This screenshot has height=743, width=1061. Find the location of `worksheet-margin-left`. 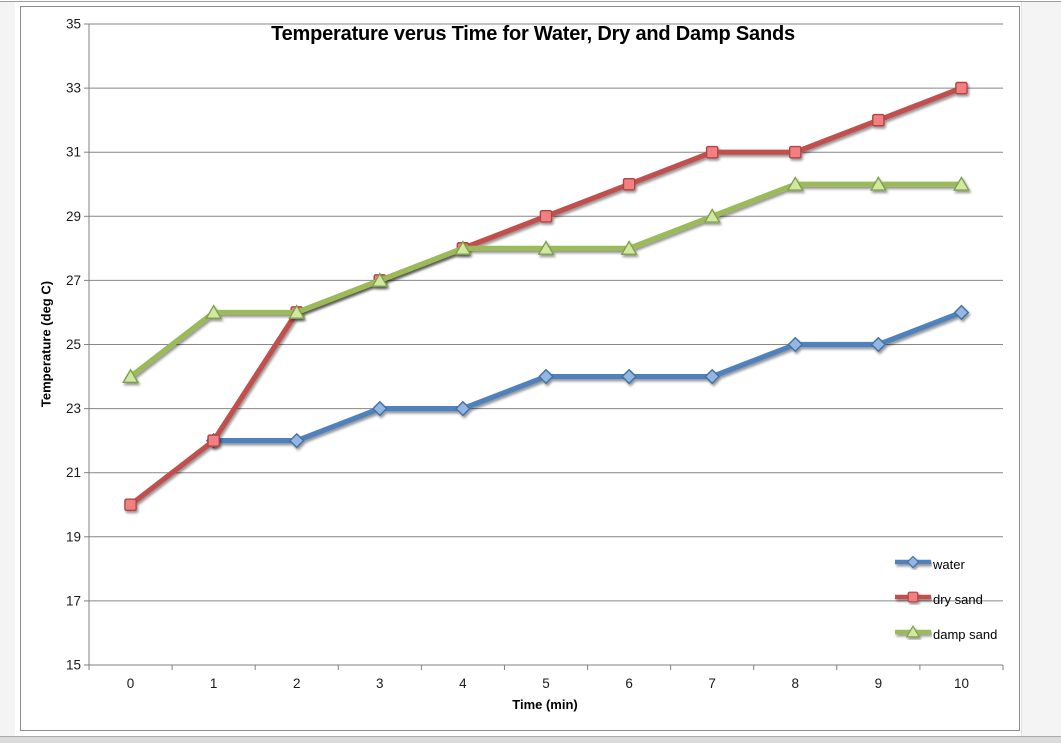

worksheet-margin-left is located at coordinates (7, 369).